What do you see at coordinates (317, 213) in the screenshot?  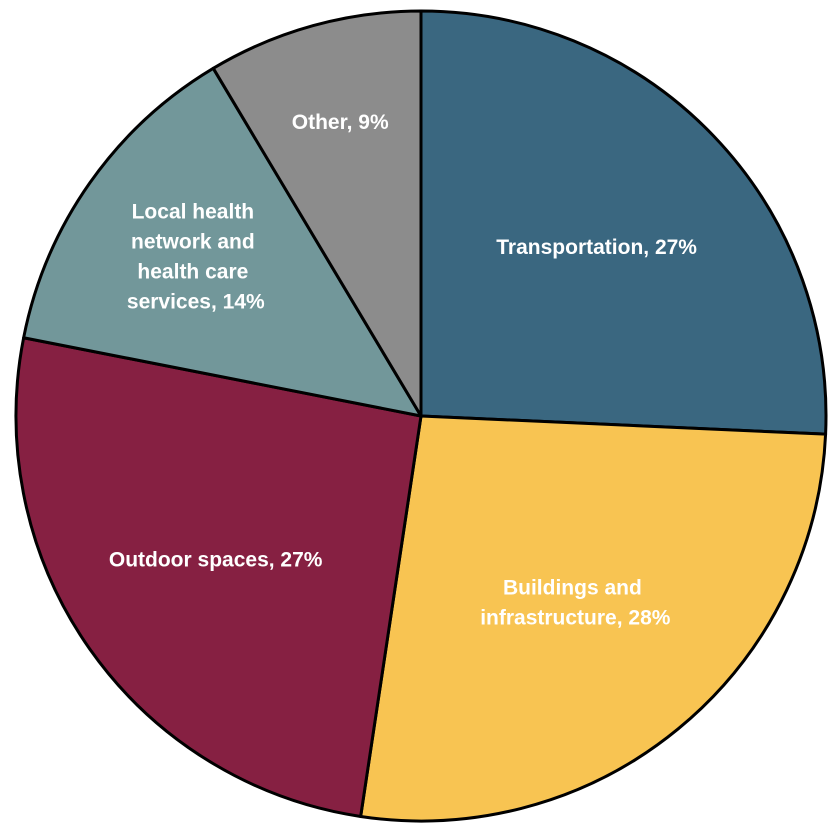 I see `pie-slice` at bounding box center [317, 213].